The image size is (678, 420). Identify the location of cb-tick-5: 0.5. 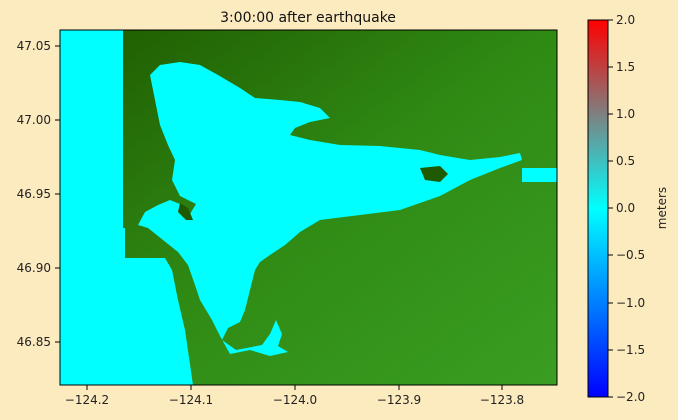
(621, 161).